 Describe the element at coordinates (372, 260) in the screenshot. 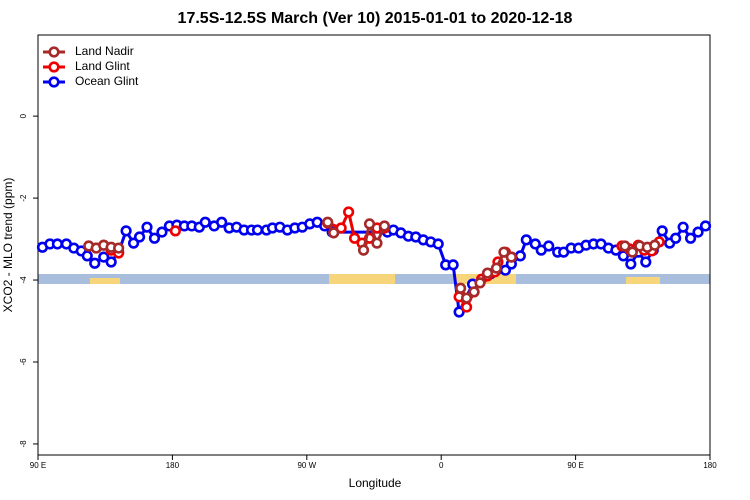

I see `series` at that location.